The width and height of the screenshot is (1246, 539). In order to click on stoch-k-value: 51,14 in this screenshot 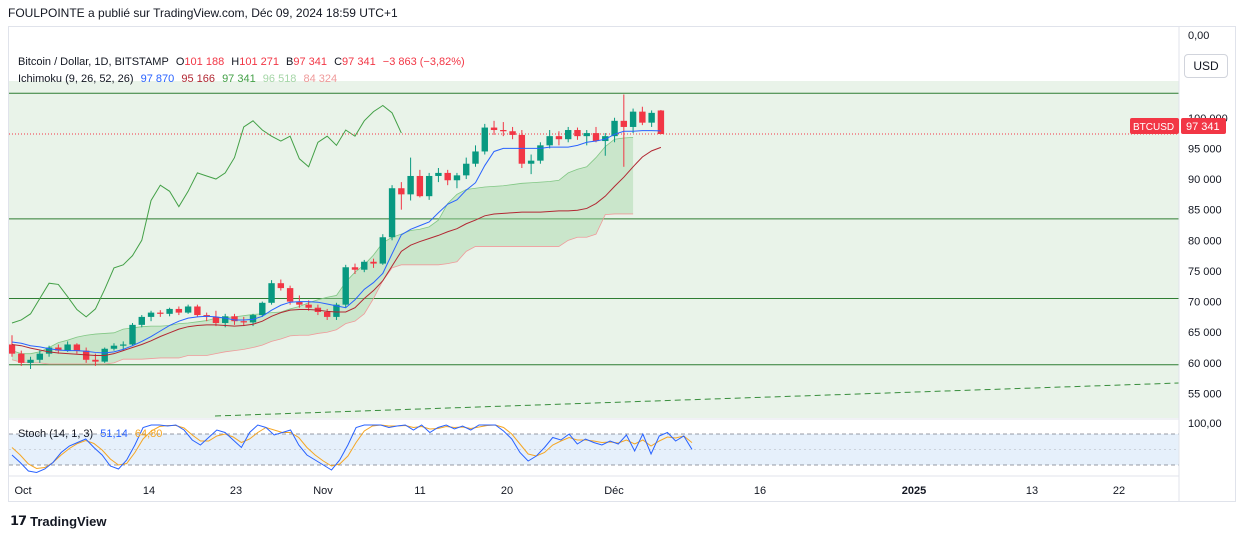, I will do `click(114, 434)`.